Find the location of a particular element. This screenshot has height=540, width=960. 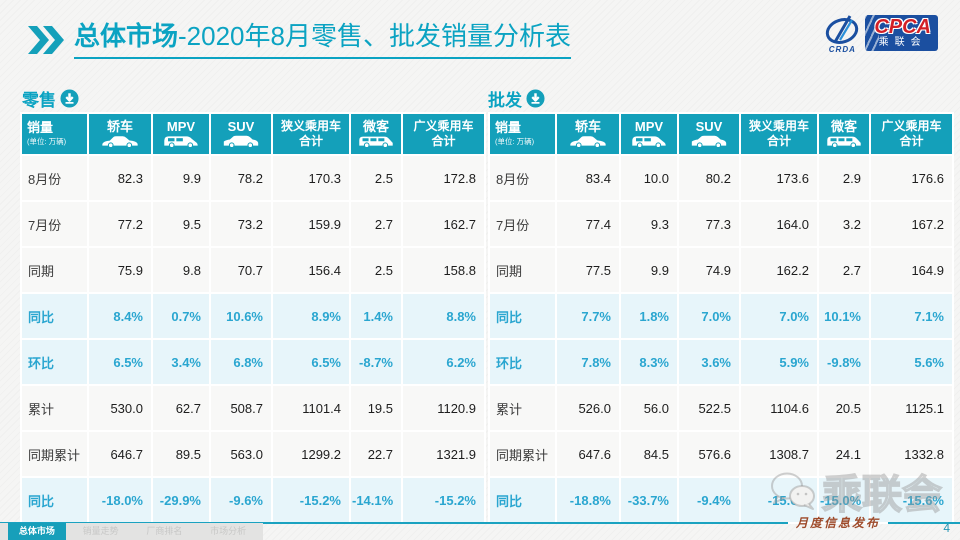

table-row: 环比 7.8% 8.3% 3.6% 5.9% -9.8% 5.6% is located at coordinates (721, 362).